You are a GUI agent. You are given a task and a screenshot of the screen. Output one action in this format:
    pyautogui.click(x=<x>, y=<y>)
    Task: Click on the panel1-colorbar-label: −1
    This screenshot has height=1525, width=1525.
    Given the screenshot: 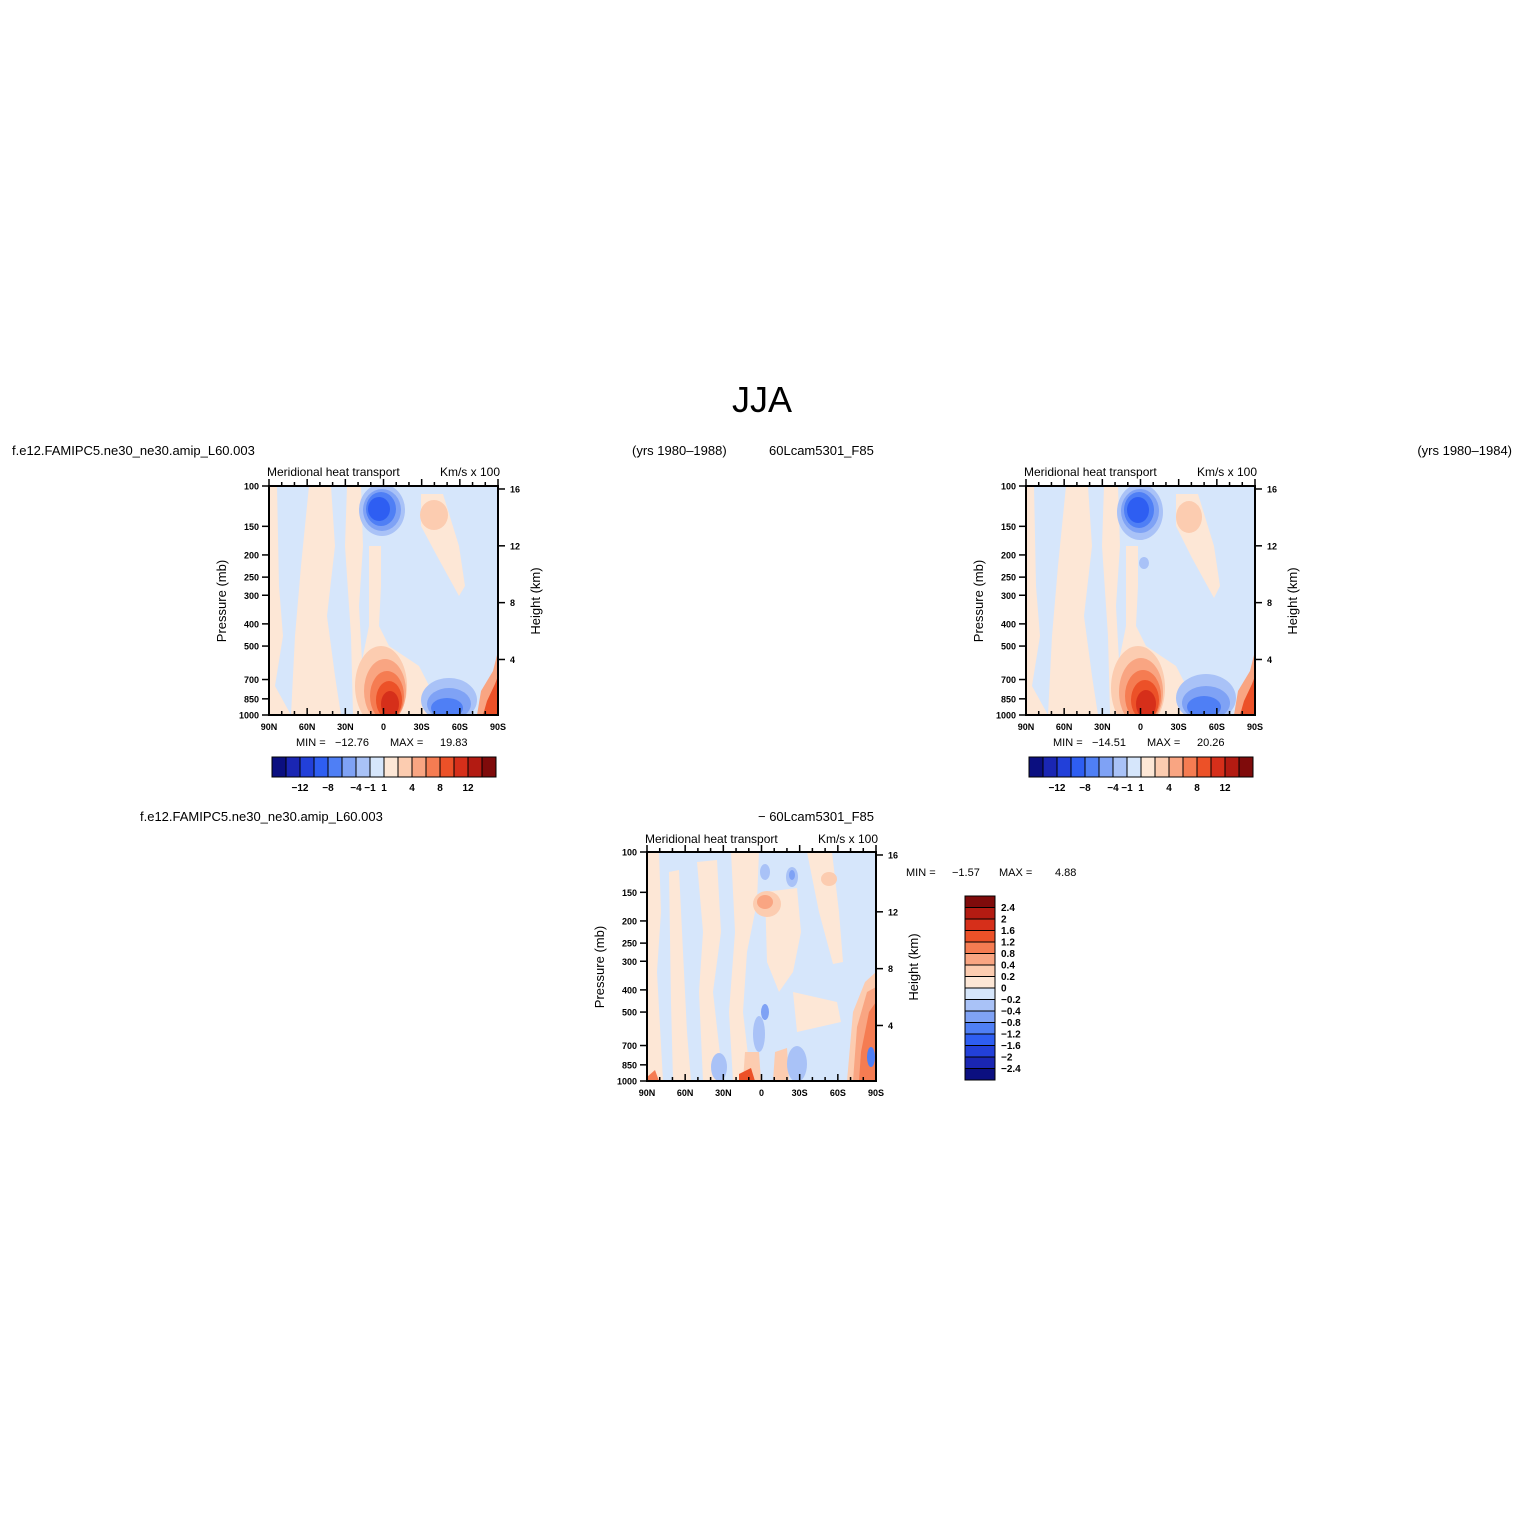 What is the action you would take?
    pyautogui.click(x=370, y=788)
    